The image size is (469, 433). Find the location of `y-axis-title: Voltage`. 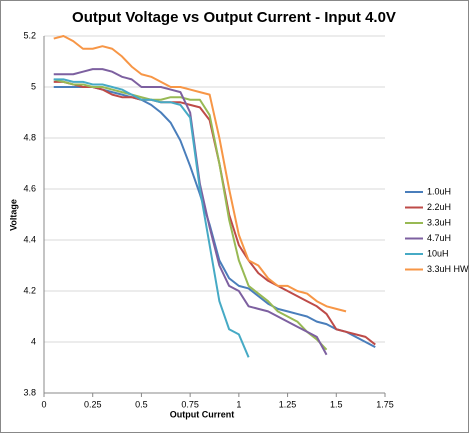

y-axis-title: Voltage is located at coordinates (13, 215).